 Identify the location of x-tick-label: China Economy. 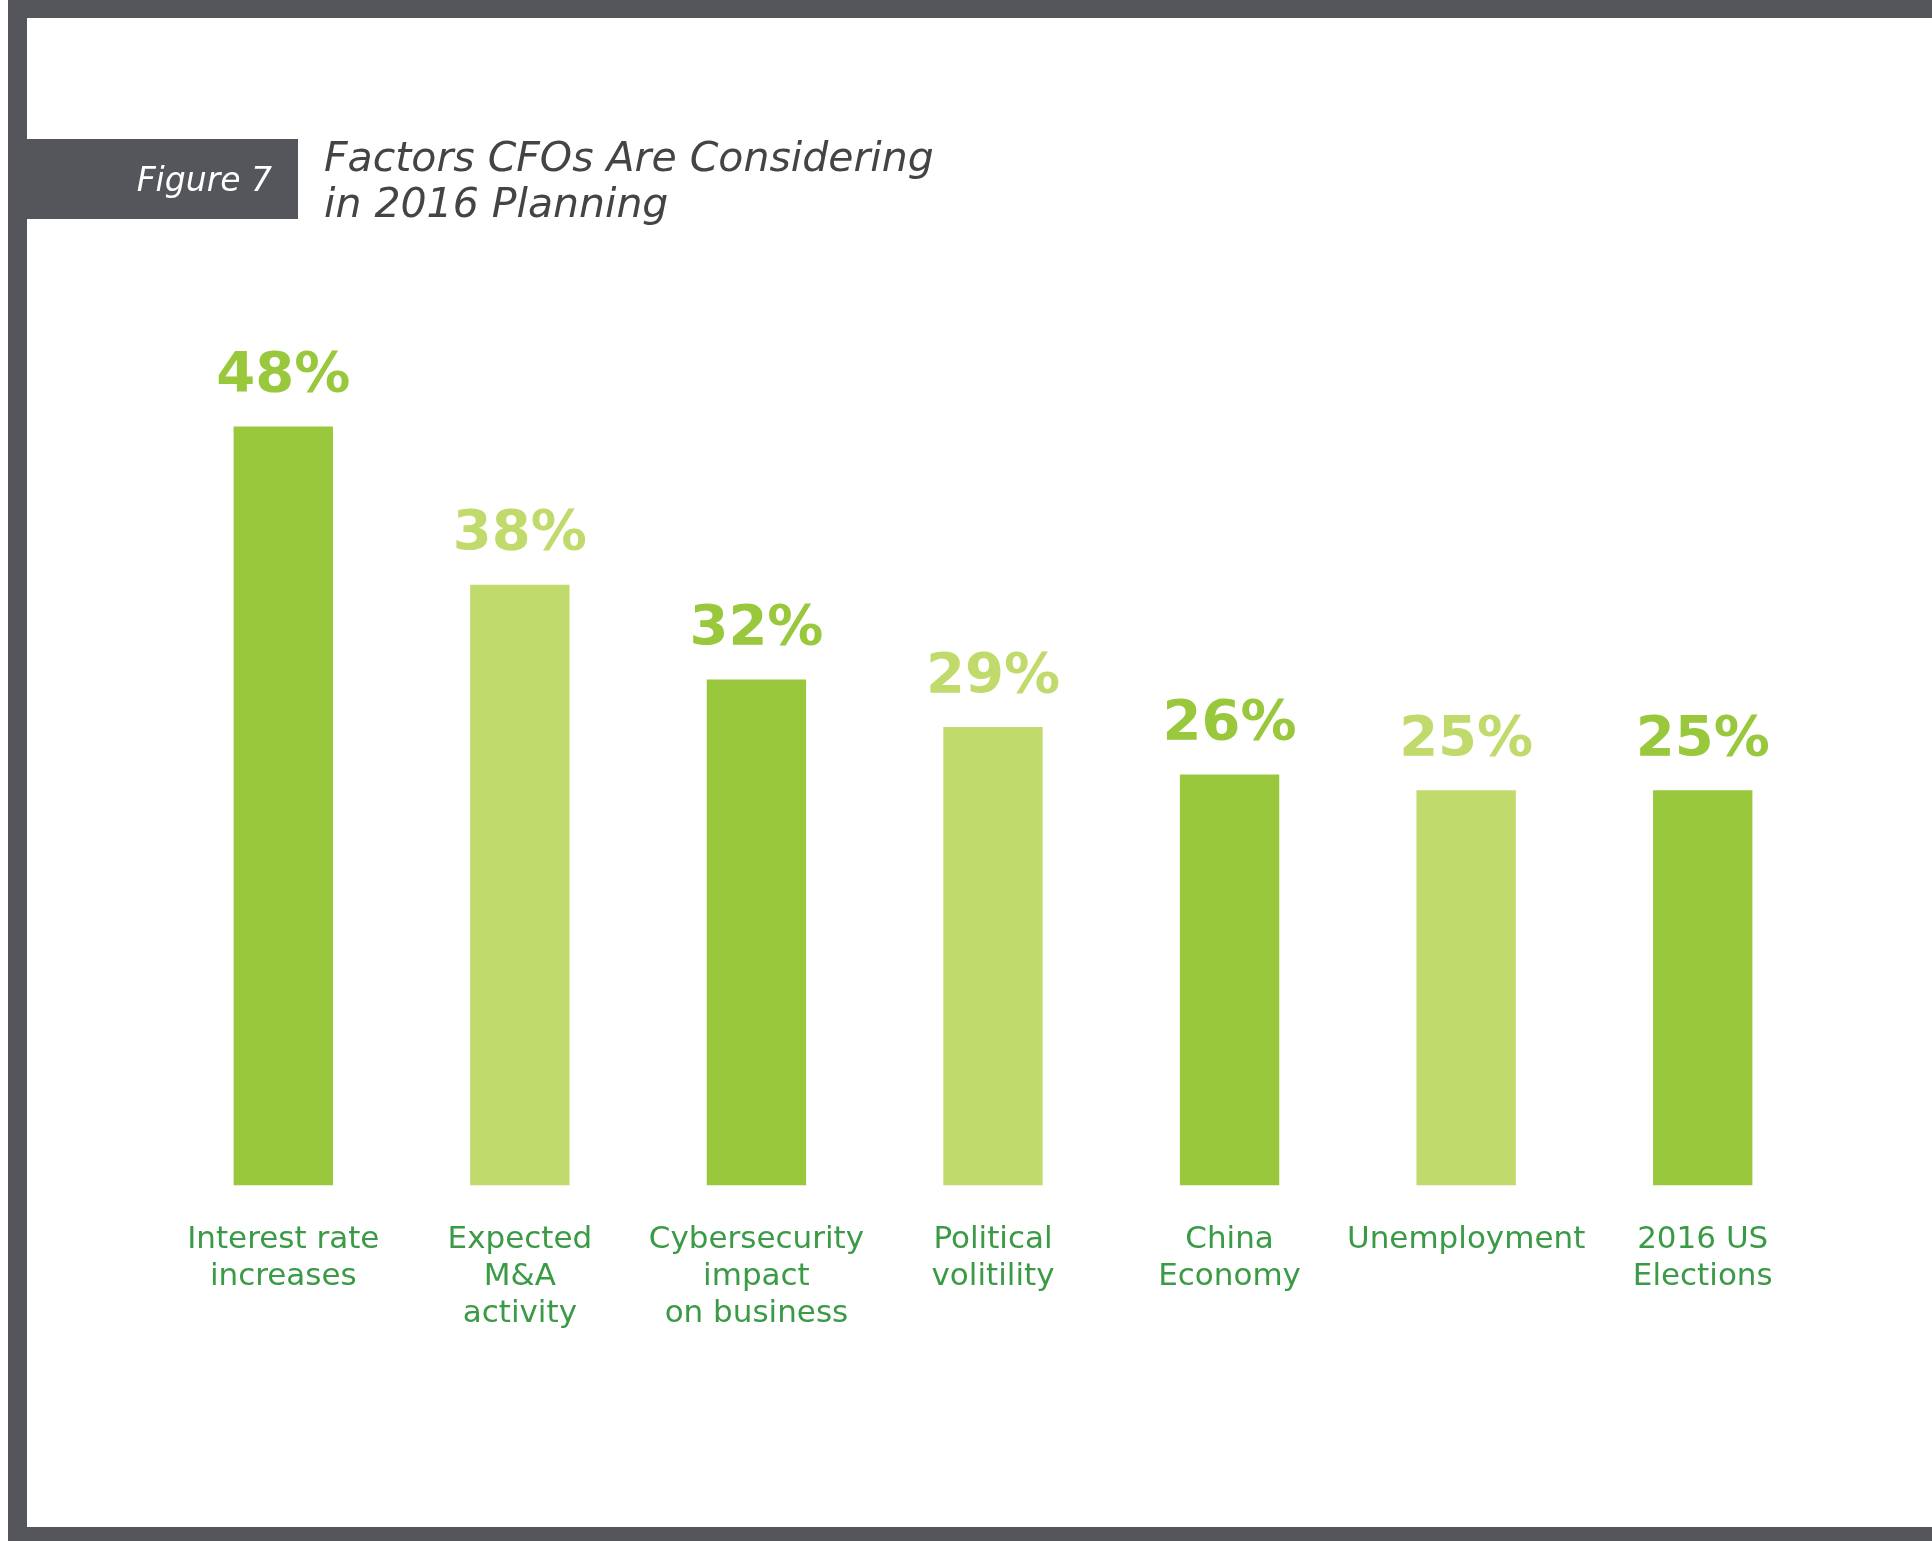
(1229, 1256).